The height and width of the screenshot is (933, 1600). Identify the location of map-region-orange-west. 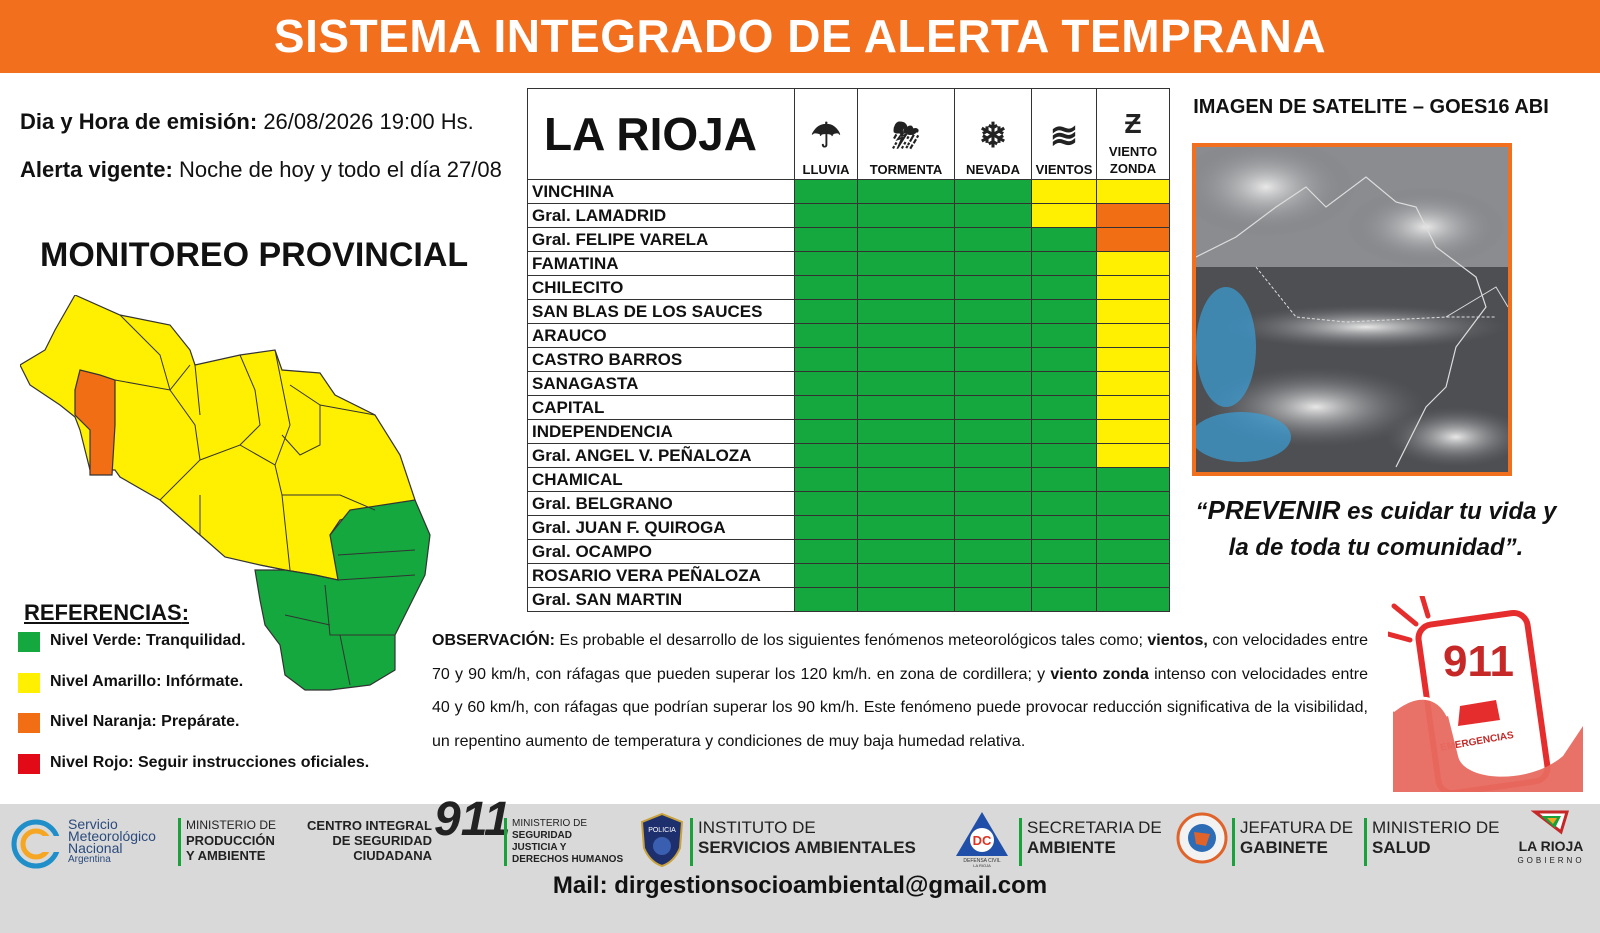
(95, 422).